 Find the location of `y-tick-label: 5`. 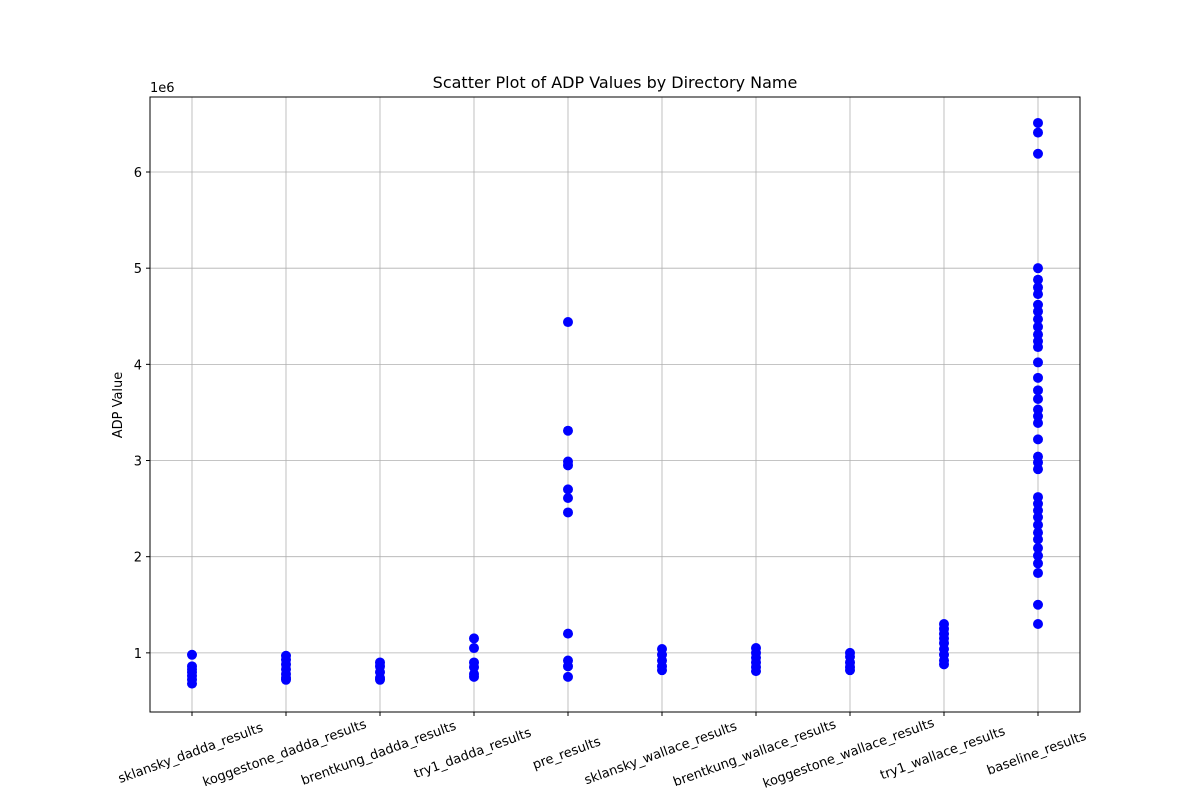

y-tick-label: 5 is located at coordinates (138, 269).